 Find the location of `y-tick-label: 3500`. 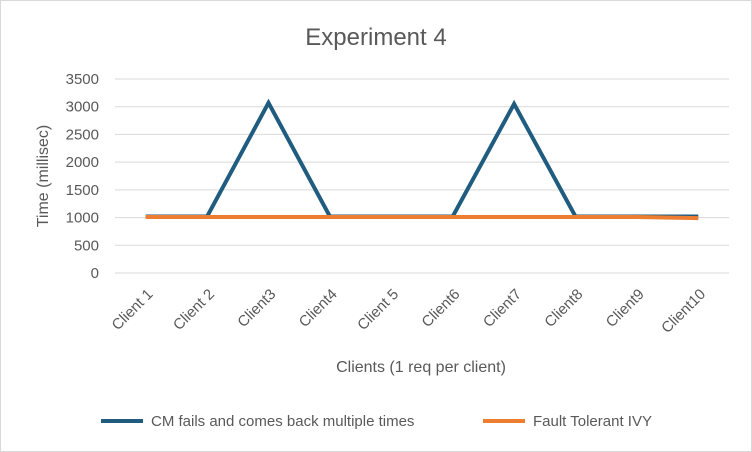

y-tick-label: 3500 is located at coordinates (82, 79).